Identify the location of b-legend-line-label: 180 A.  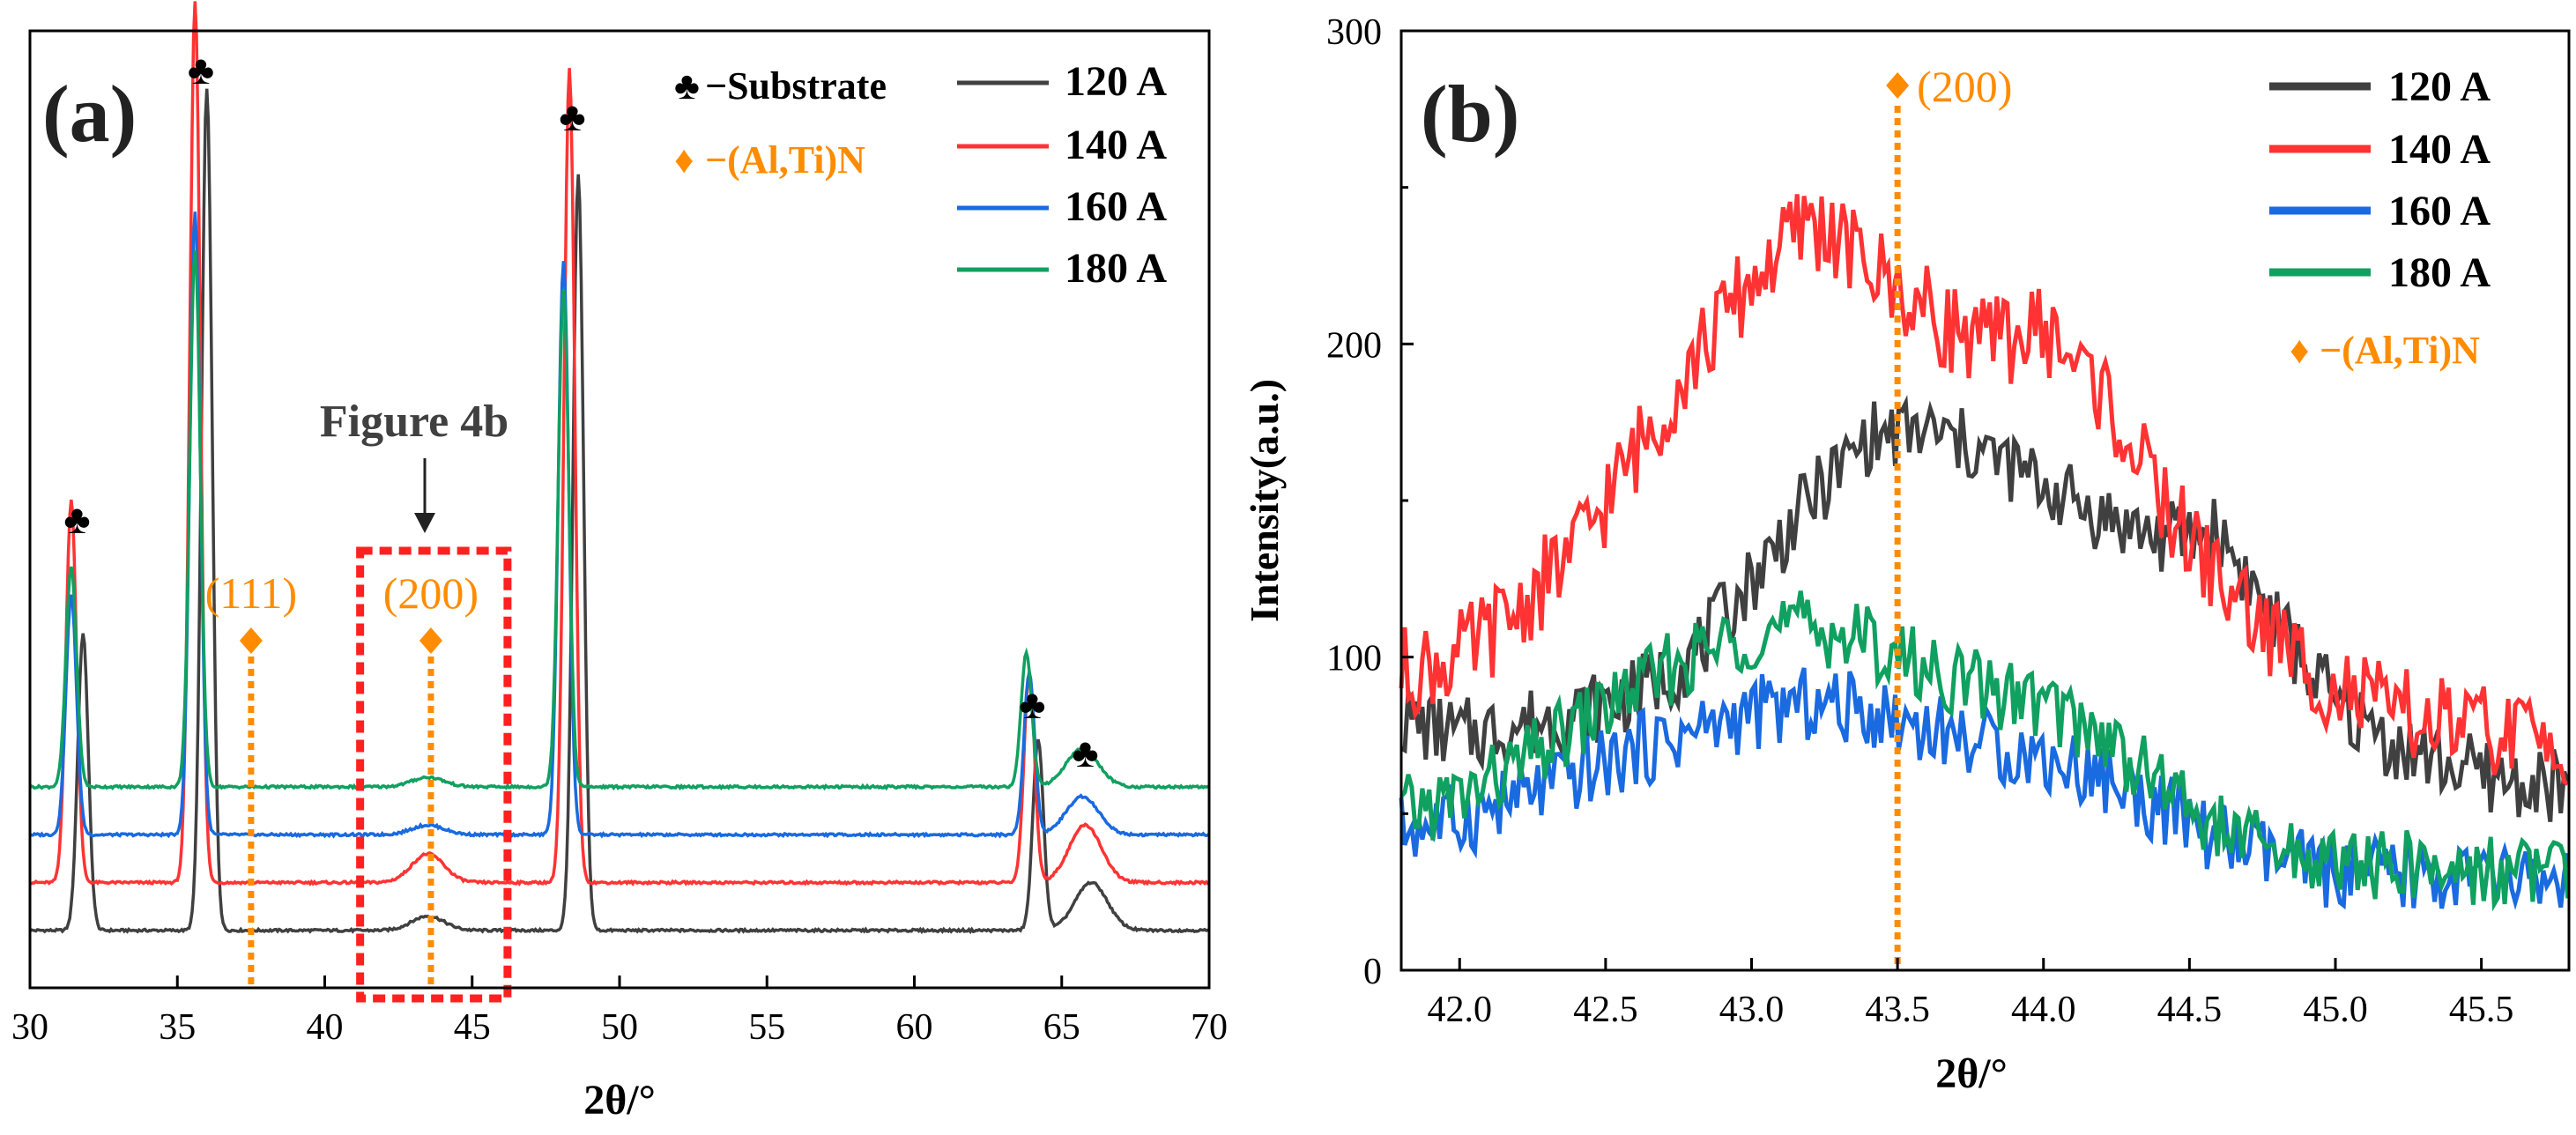
(2439, 272).